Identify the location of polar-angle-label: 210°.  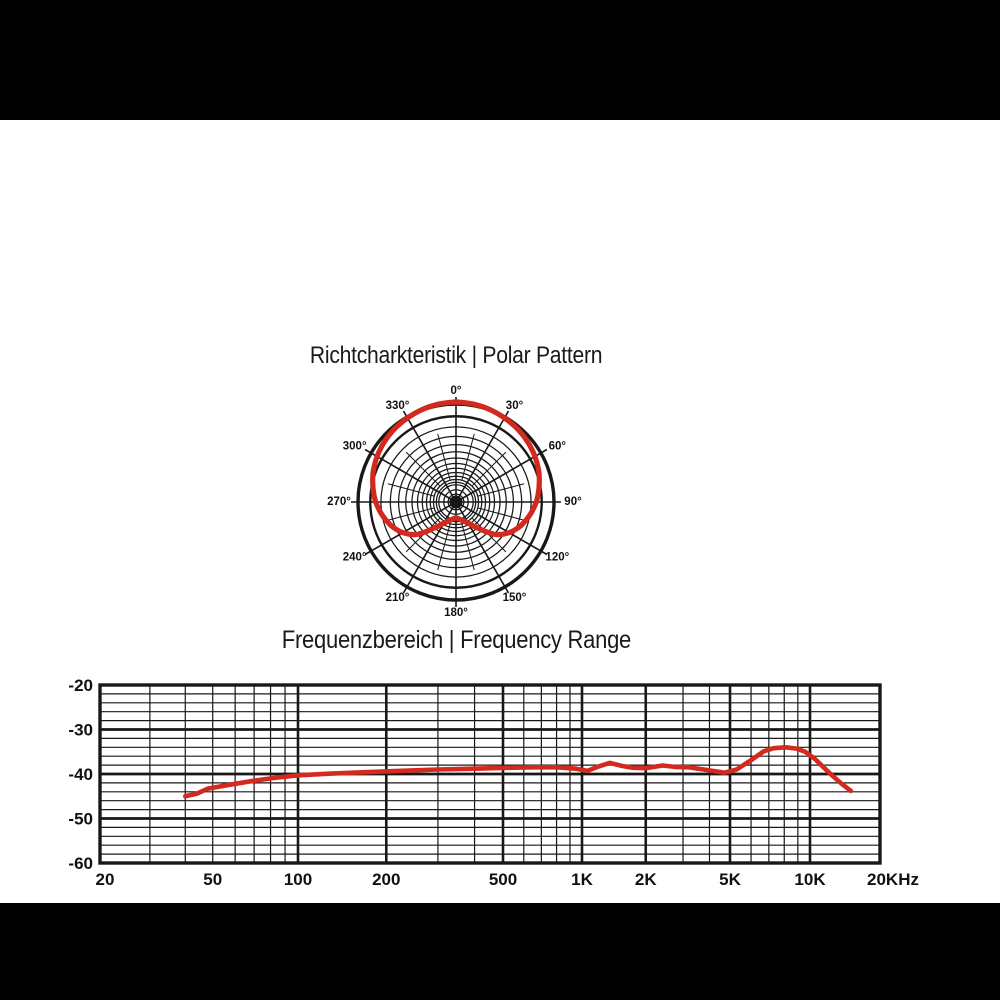
(398, 598).